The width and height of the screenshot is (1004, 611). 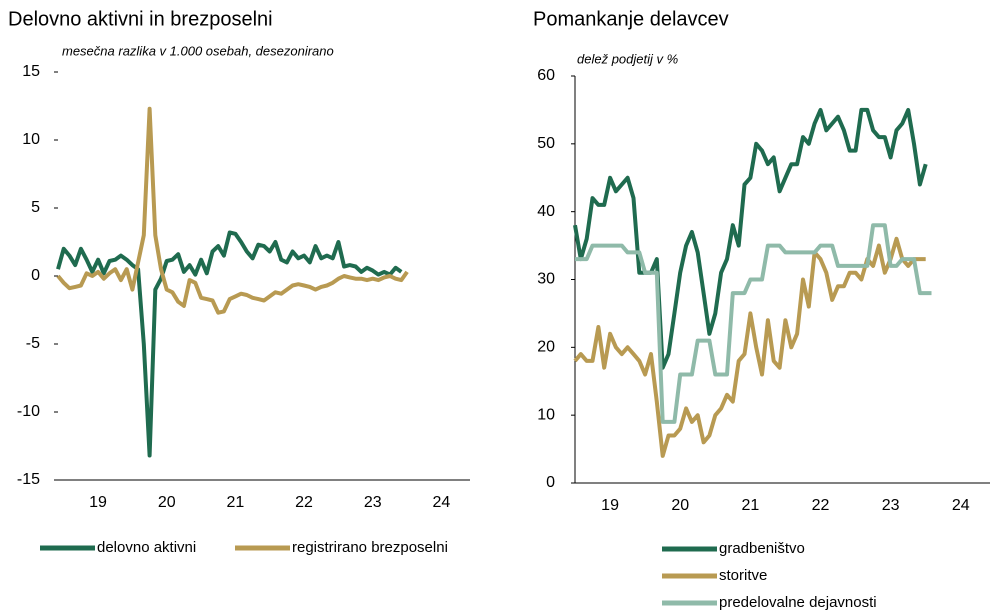 I want to click on legend-label: registrirano brezposelni, so click(x=370, y=547).